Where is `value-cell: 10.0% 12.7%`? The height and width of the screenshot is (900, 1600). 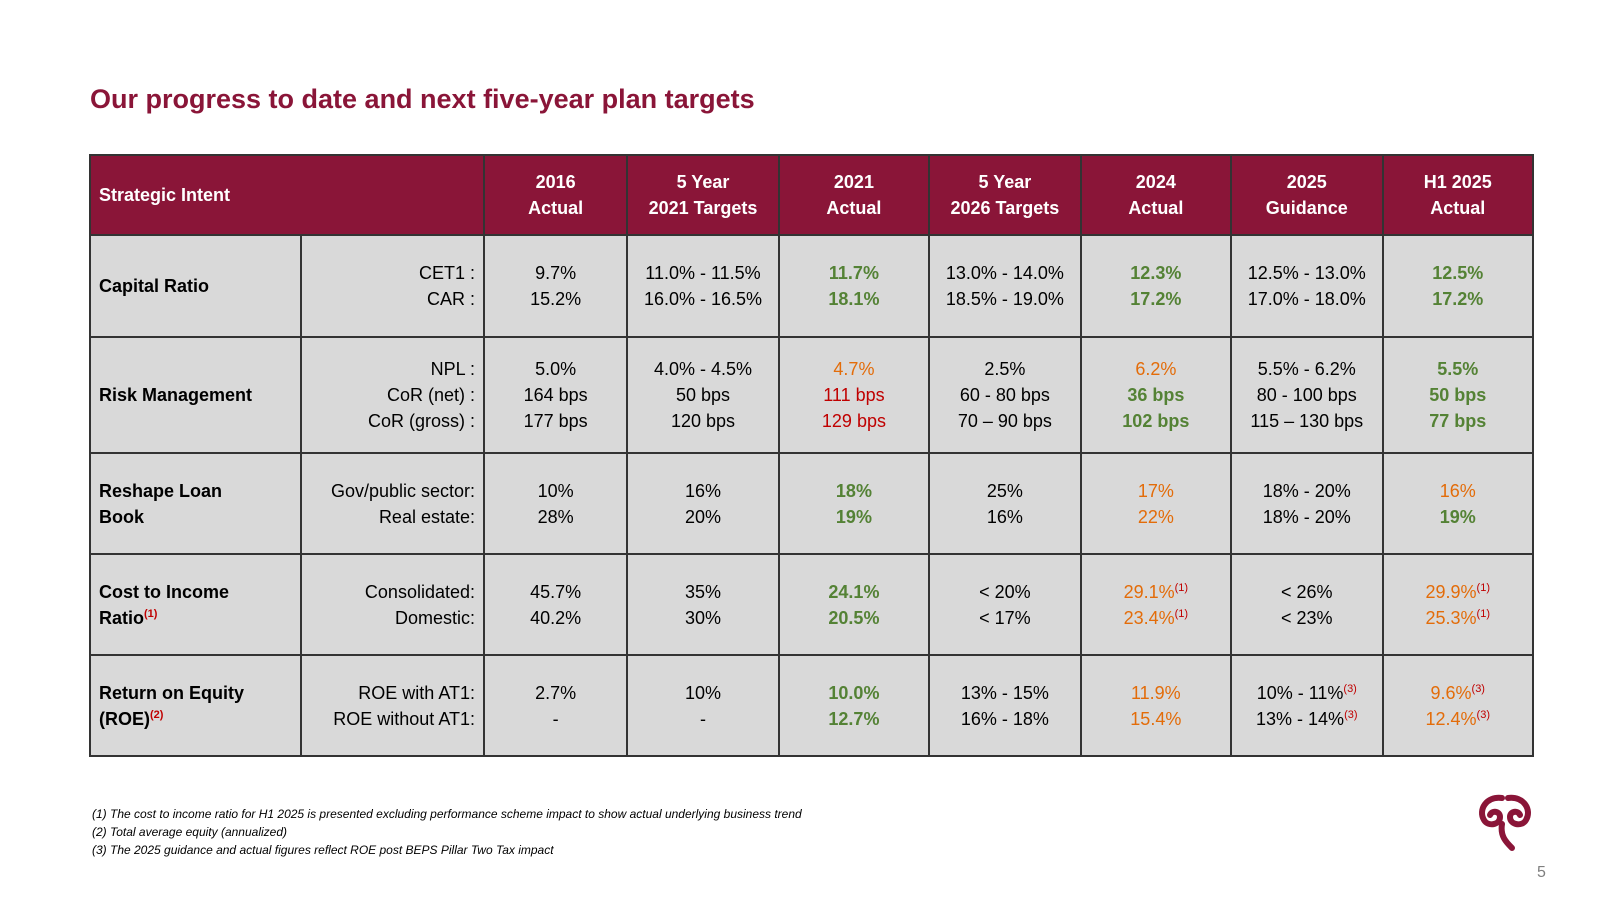 value-cell: 10.0% 12.7% is located at coordinates (854, 705).